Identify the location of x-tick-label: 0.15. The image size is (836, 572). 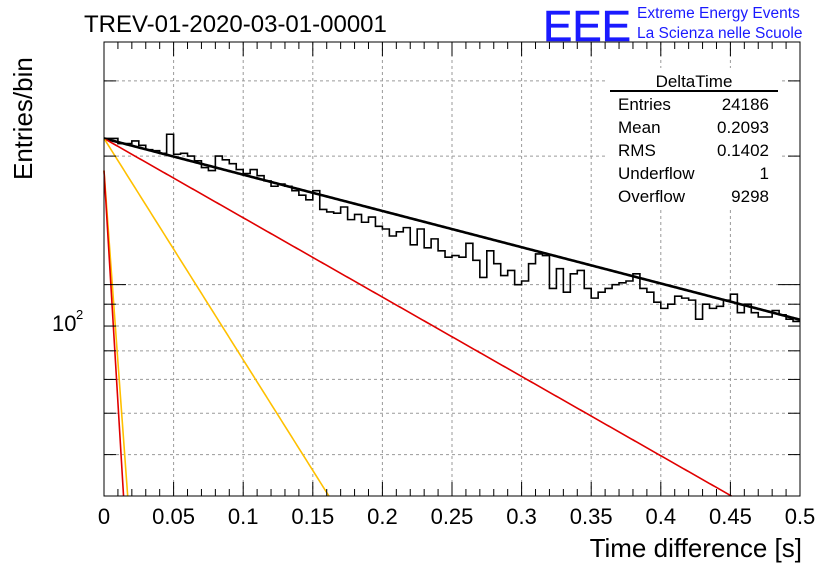
(312, 516).